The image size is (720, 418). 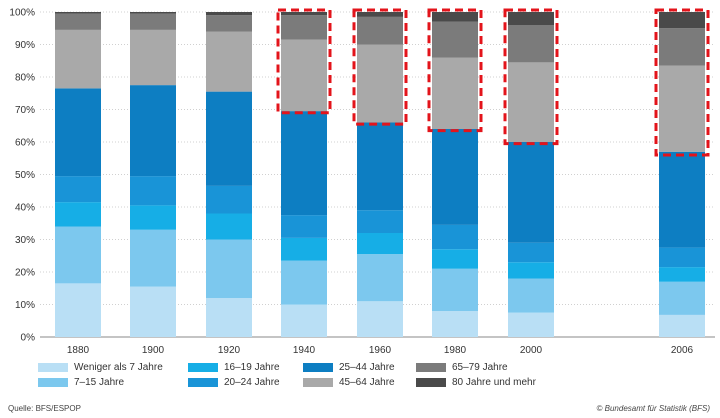 What do you see at coordinates (25, 175) in the screenshot?
I see `y-tick-label: 50%` at bounding box center [25, 175].